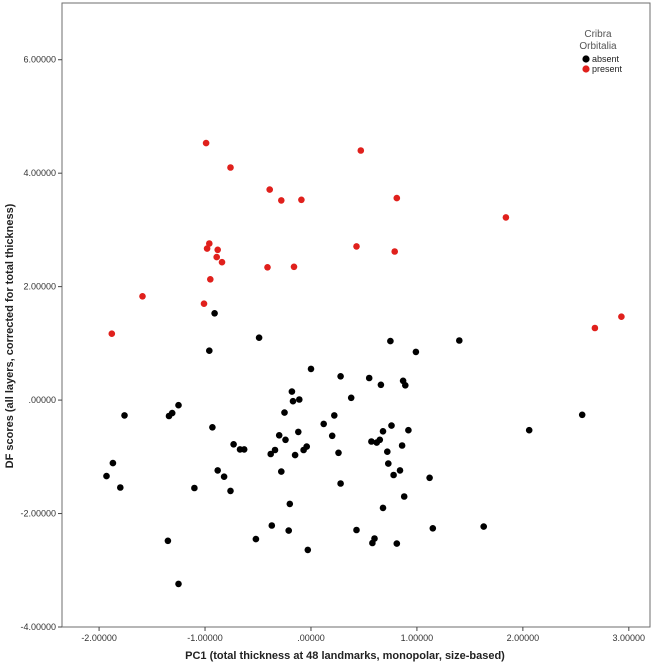 The height and width of the screenshot is (665, 654). What do you see at coordinates (311, 638) in the screenshot?
I see `x-tick-label: .00000` at bounding box center [311, 638].